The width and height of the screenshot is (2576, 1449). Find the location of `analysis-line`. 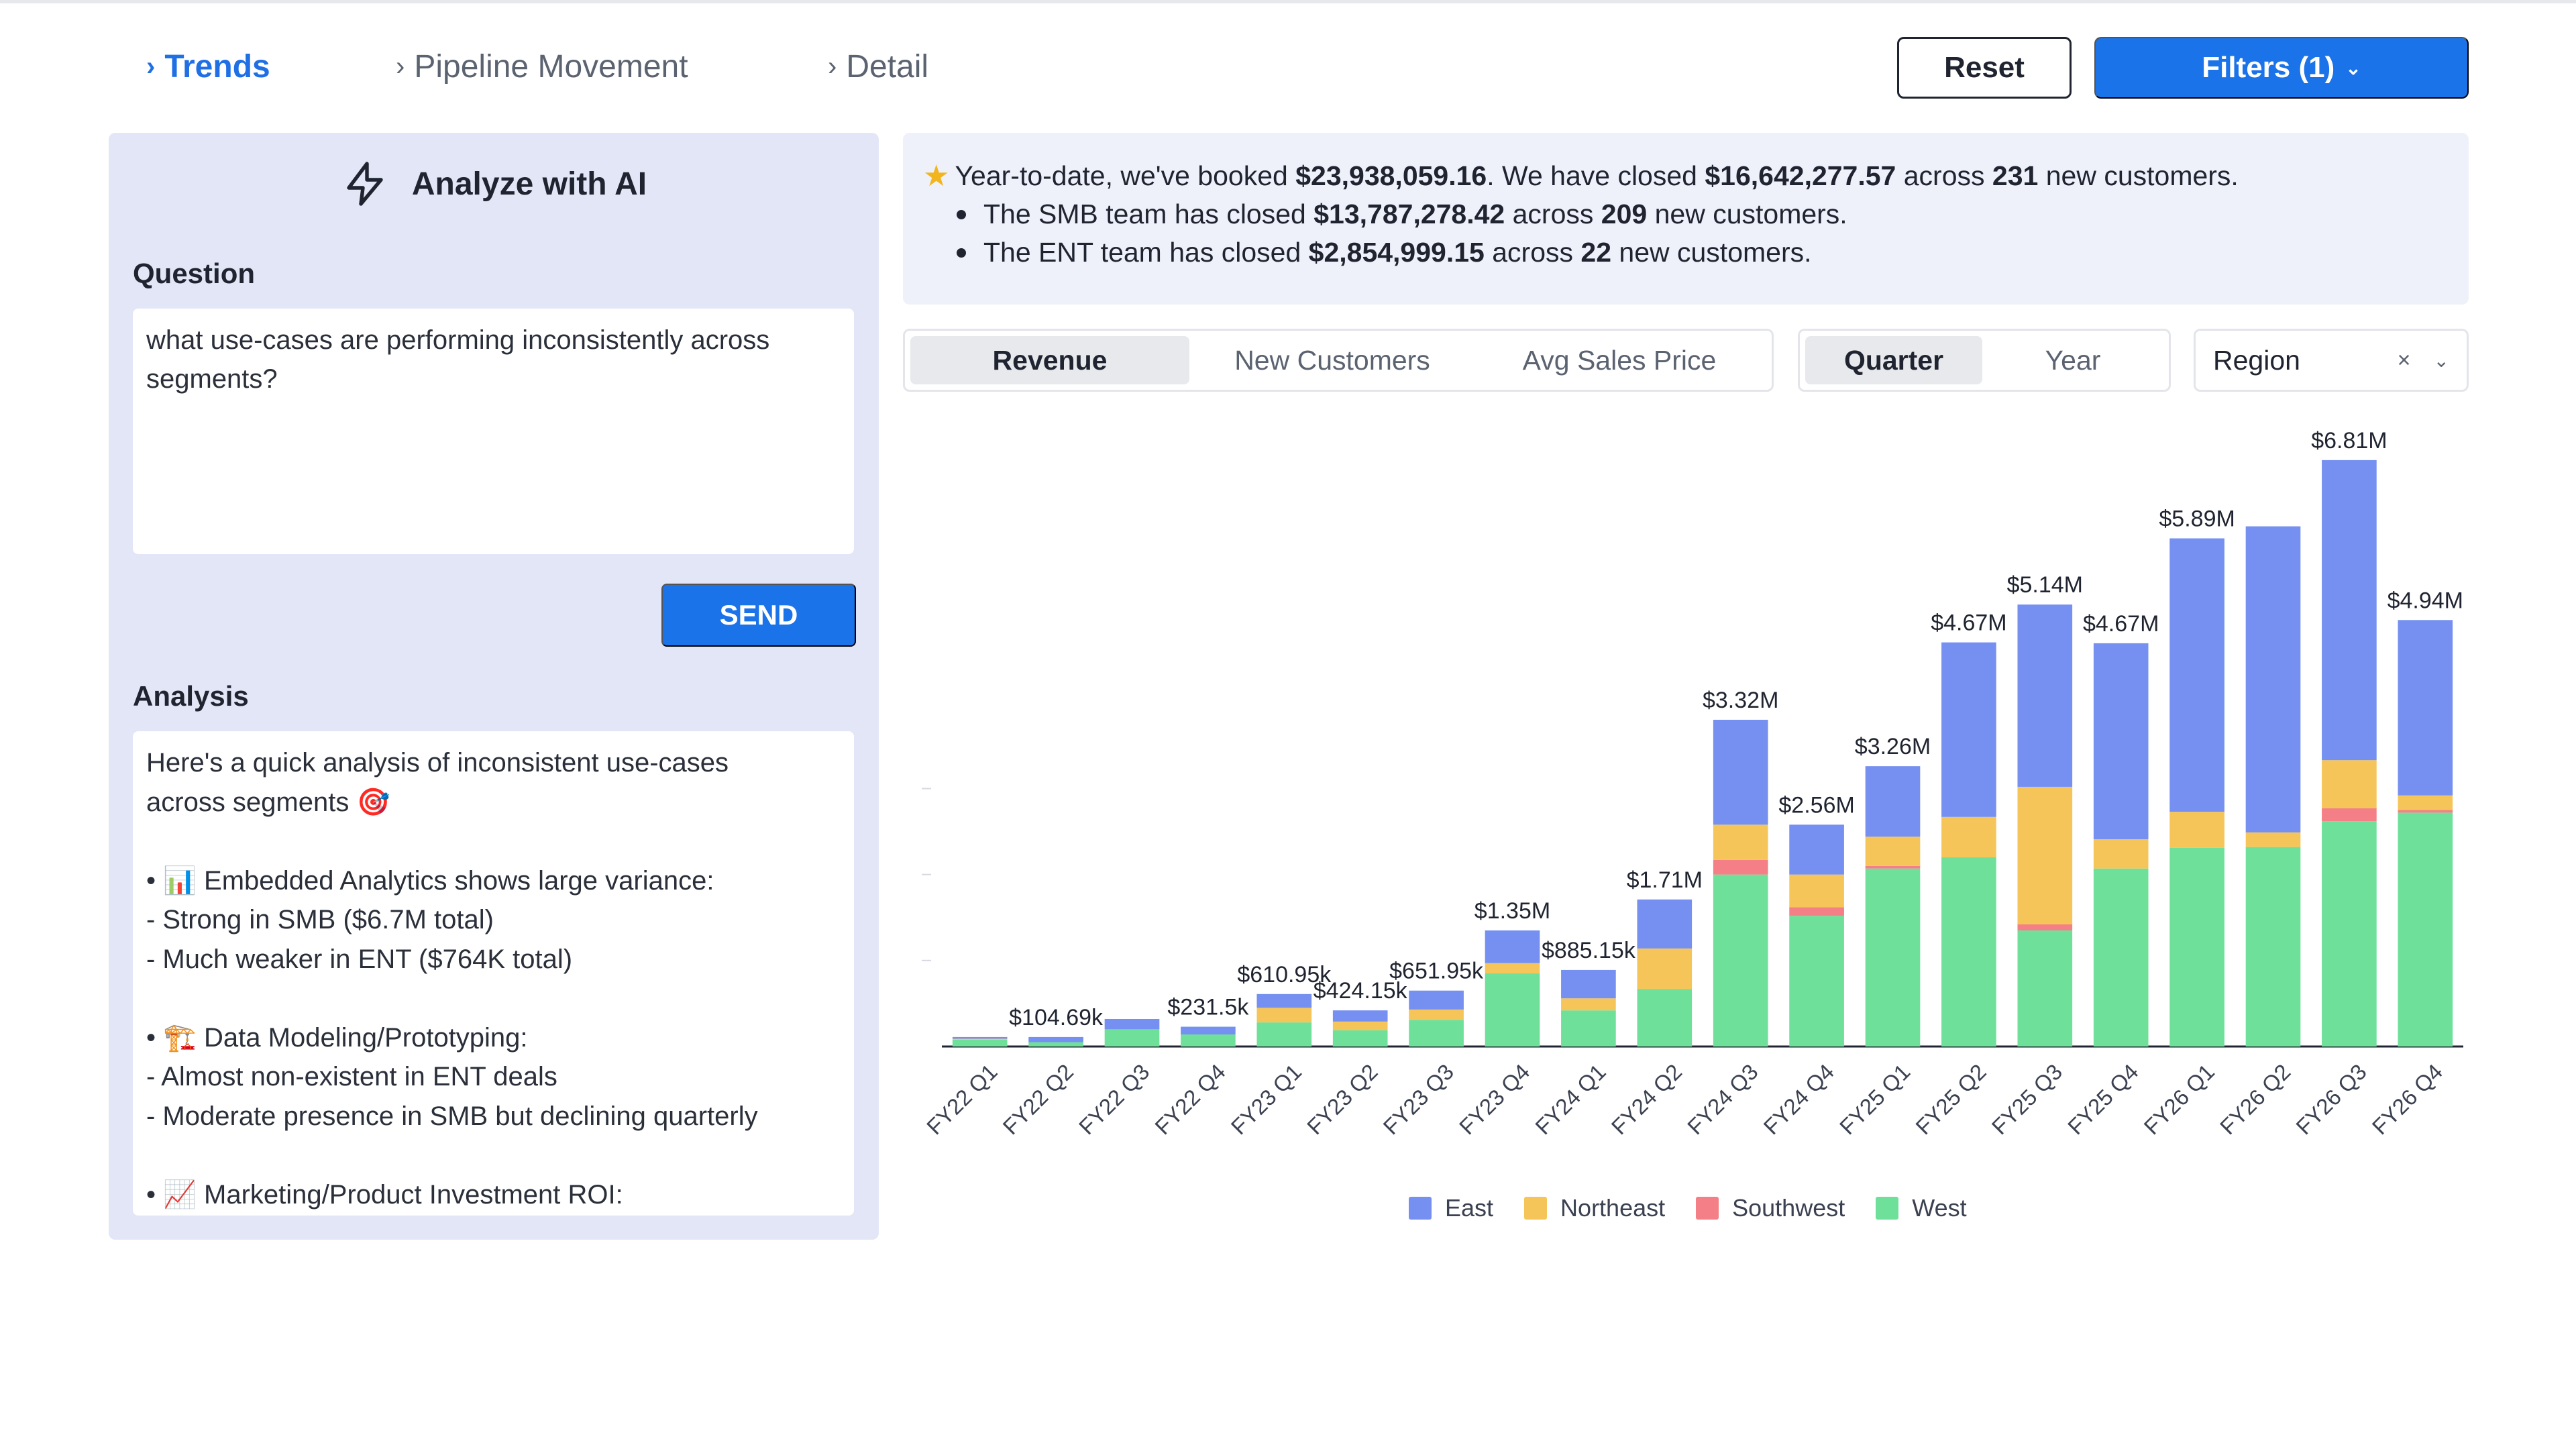

analysis-line is located at coordinates (493, 998).